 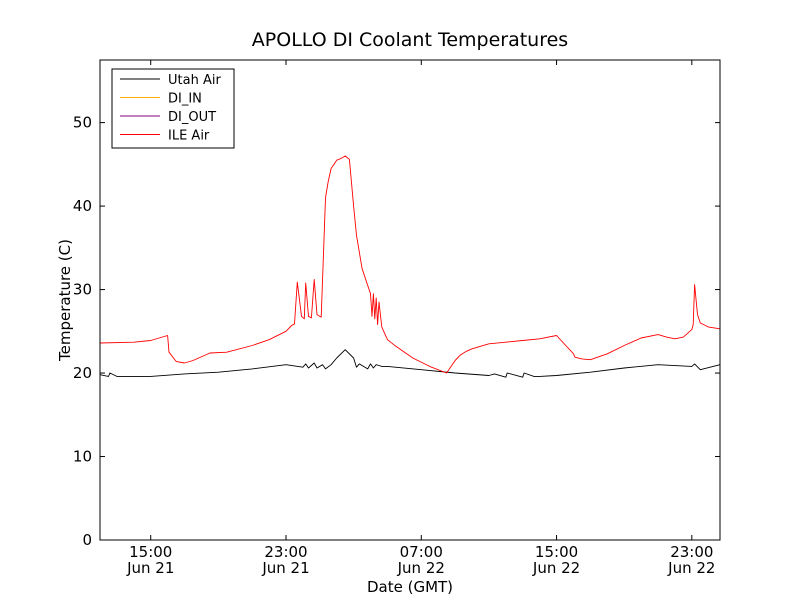 I want to click on x-tick-label-date-1: Jun 21, so click(x=285, y=568).